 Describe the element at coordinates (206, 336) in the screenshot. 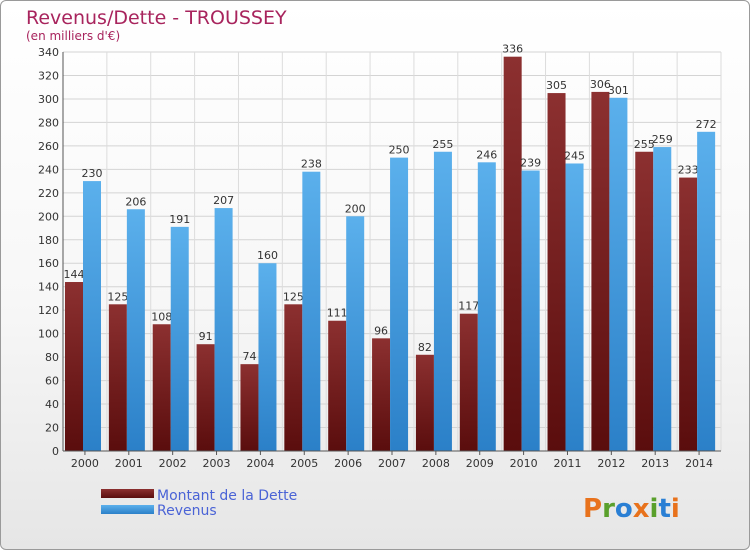

I see `value-label-debt-2003: 91` at that location.